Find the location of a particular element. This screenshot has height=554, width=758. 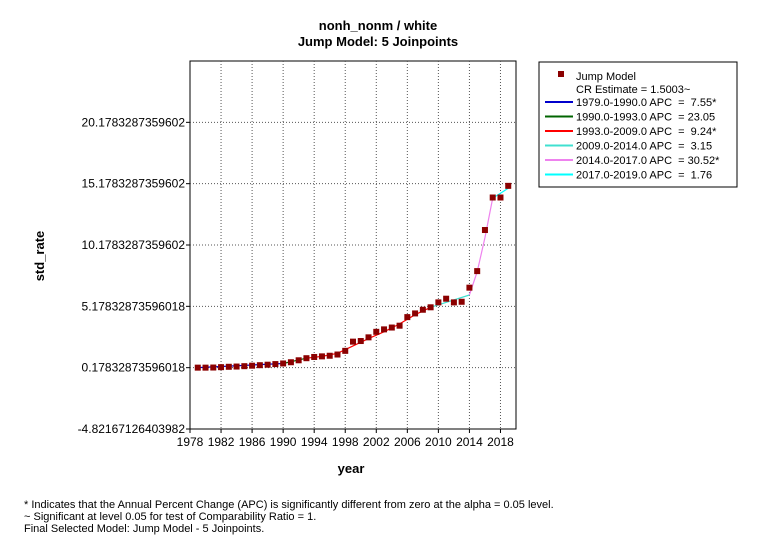

x-axis-label: year is located at coordinates (351, 468).